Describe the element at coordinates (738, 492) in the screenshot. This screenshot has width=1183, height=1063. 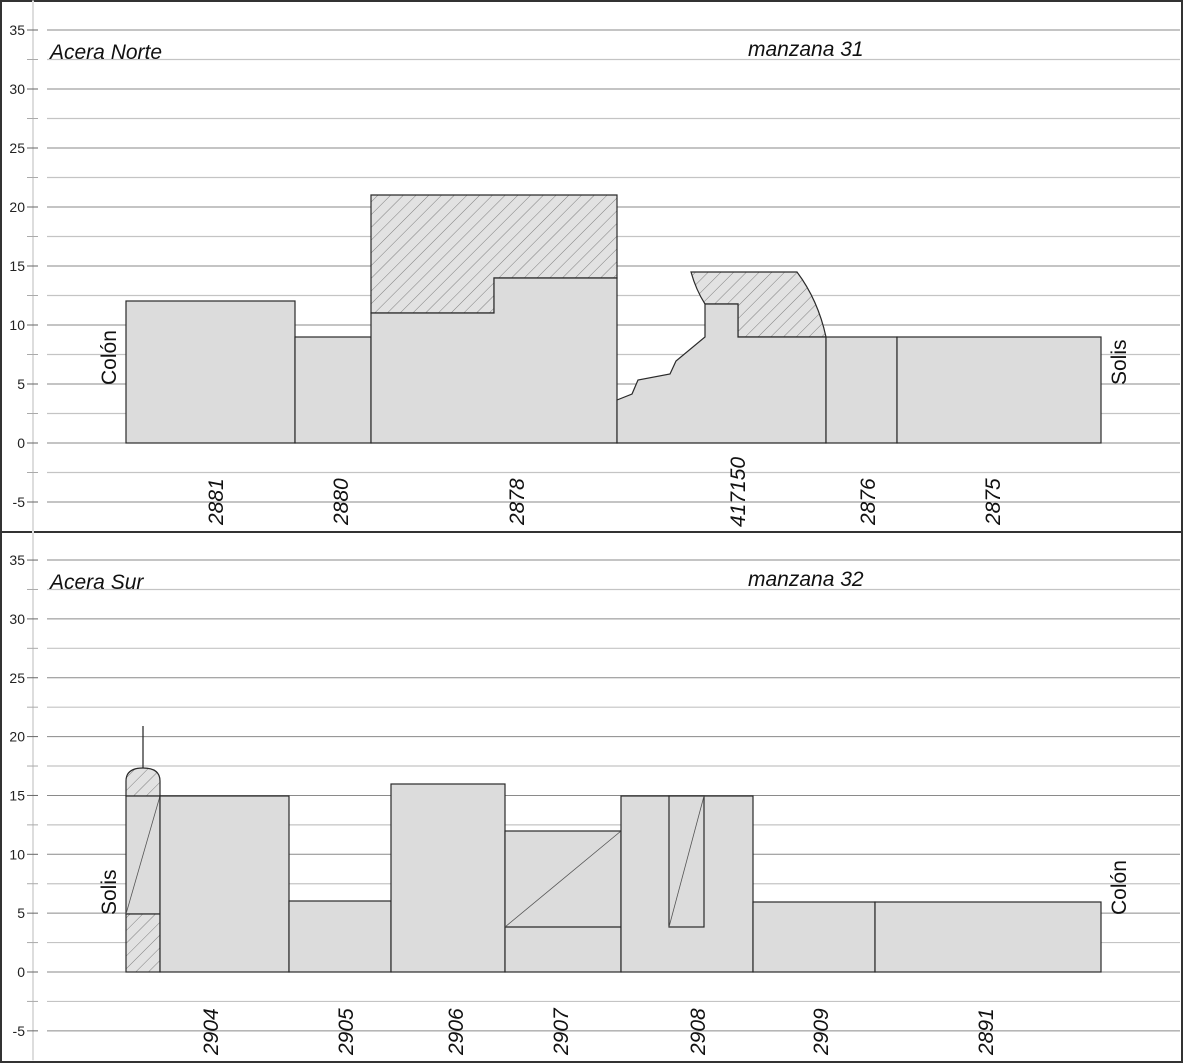
I see `lot-label: 417150` at that location.